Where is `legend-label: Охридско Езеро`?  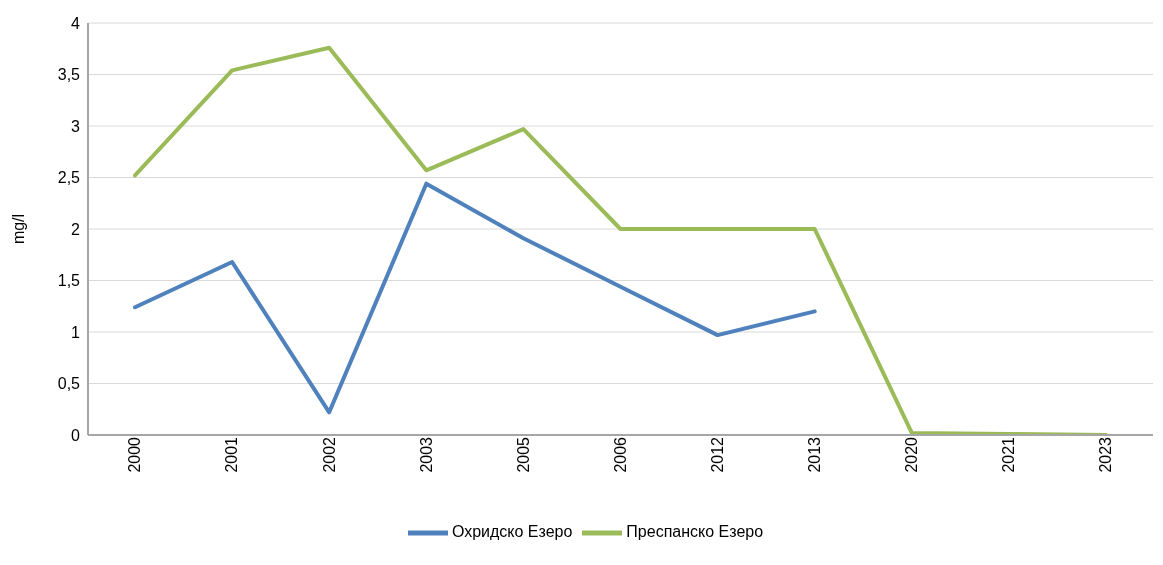 legend-label: Охридско Езеро is located at coordinates (512, 532).